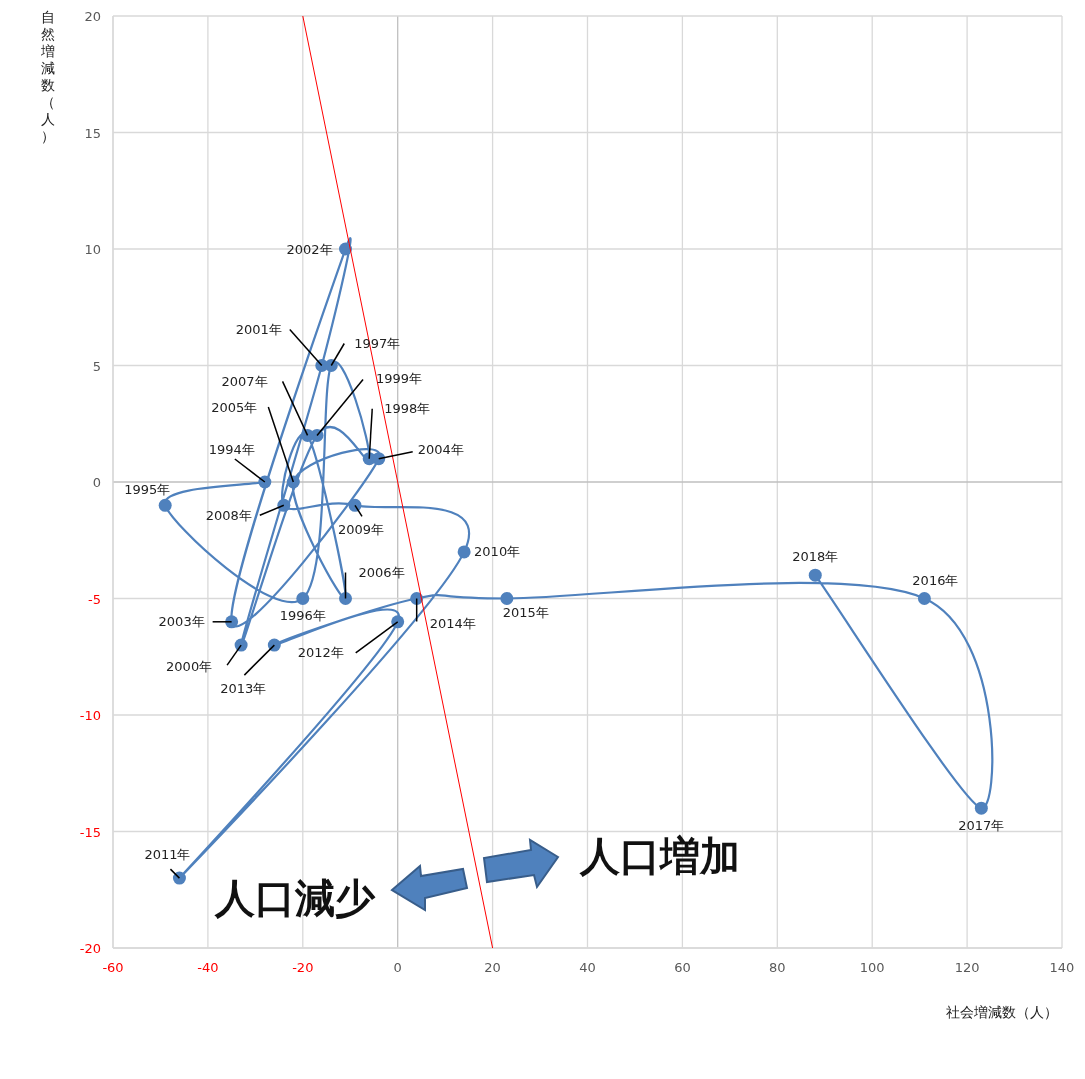  I want to click on annotation: 2010年, so click(497, 552).